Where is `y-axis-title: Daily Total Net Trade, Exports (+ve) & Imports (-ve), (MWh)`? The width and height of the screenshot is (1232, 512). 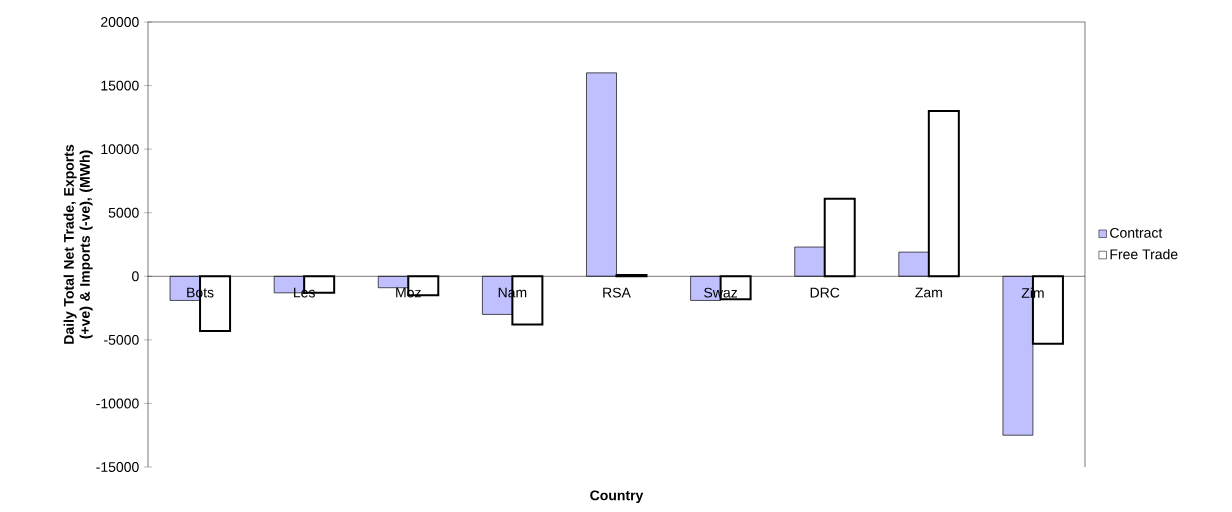
y-axis-title: Daily Total Net Trade, Exports (+ve) & Imports (-ve), (MWh) is located at coordinates (78, 244).